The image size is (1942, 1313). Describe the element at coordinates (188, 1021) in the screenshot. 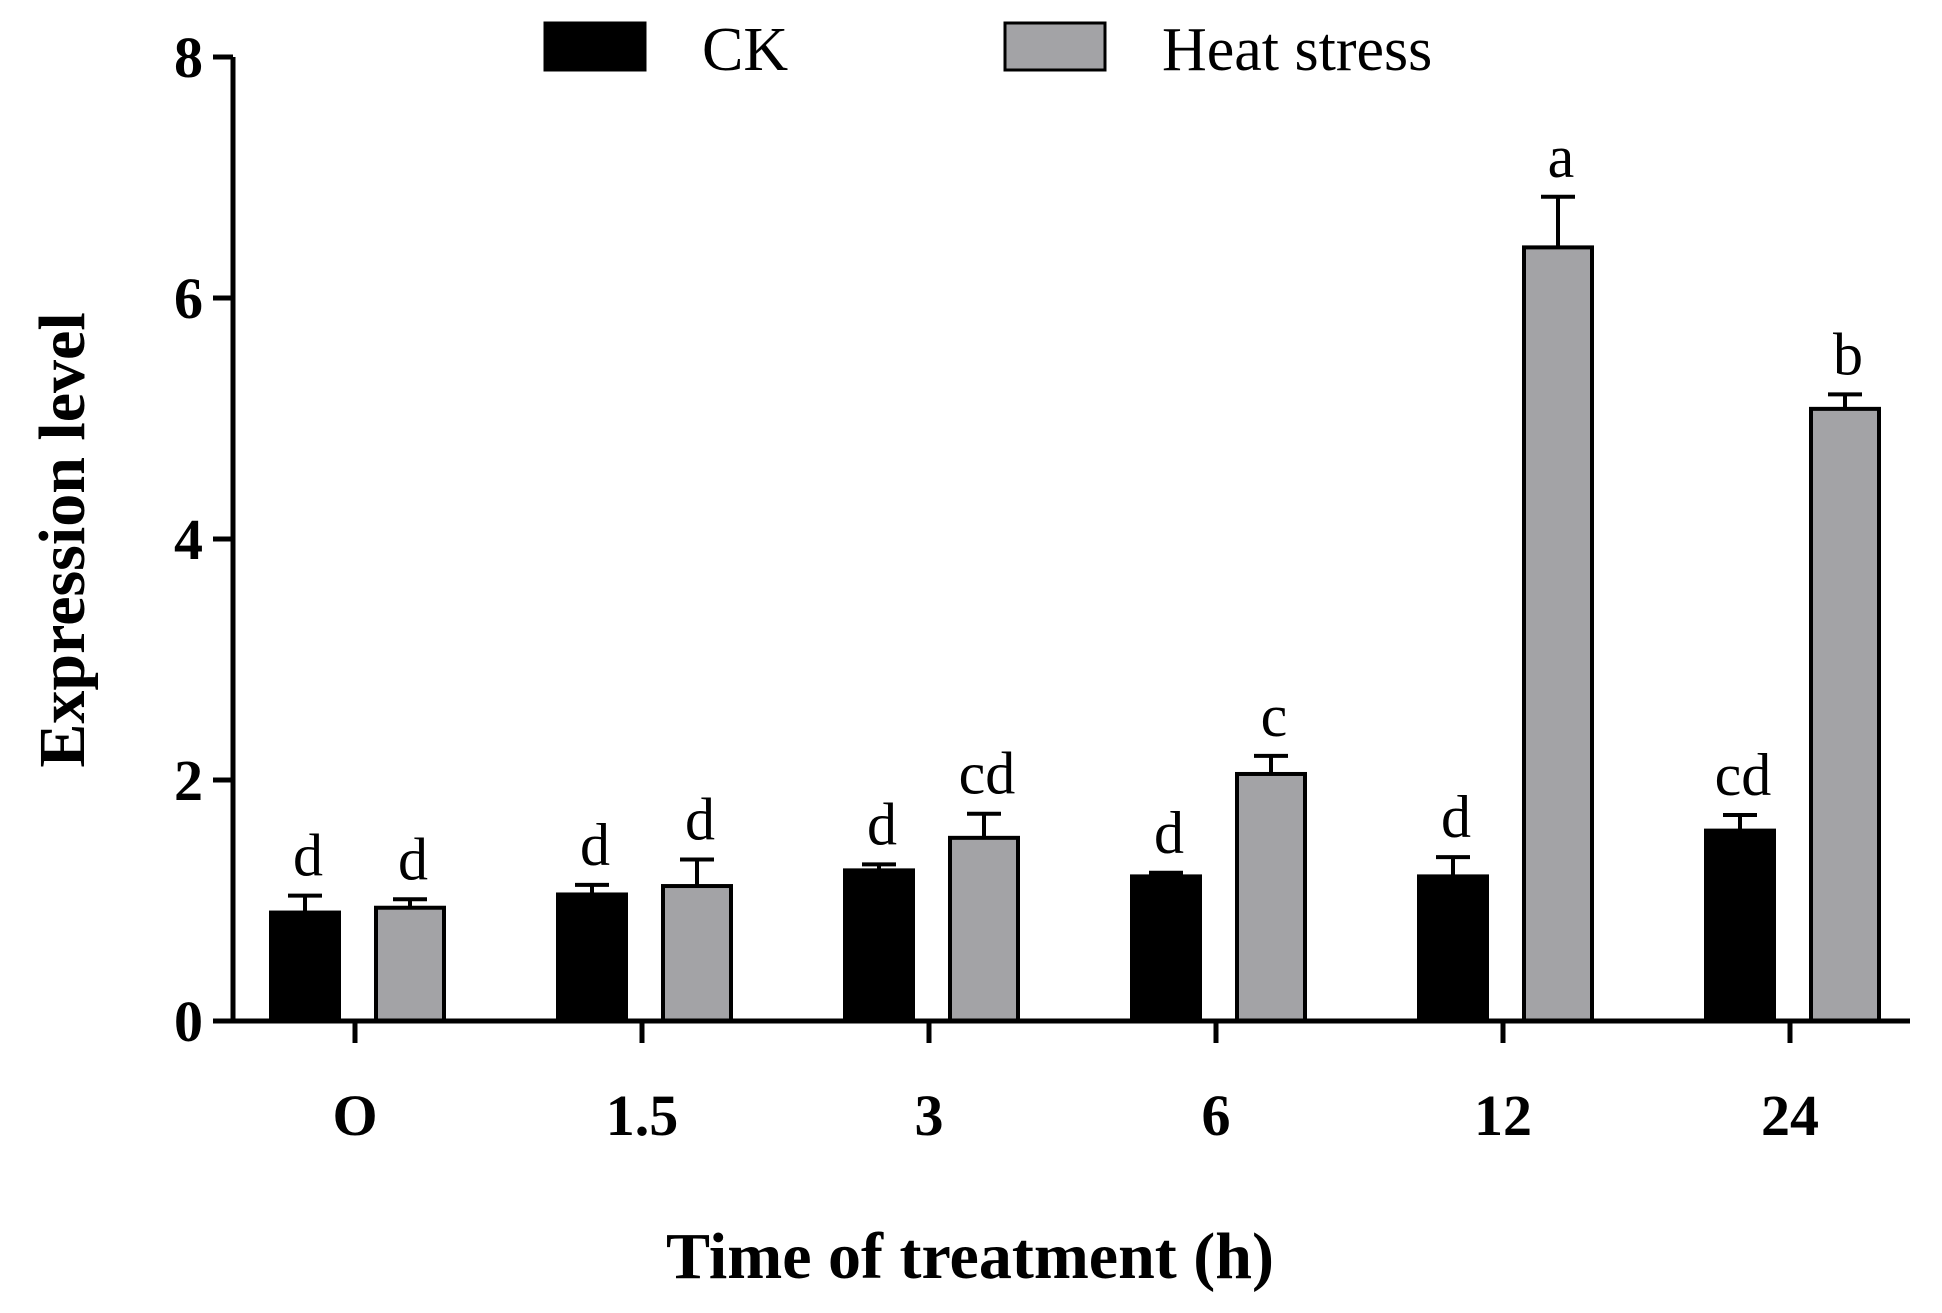

I see `y-tick-label: 0` at that location.